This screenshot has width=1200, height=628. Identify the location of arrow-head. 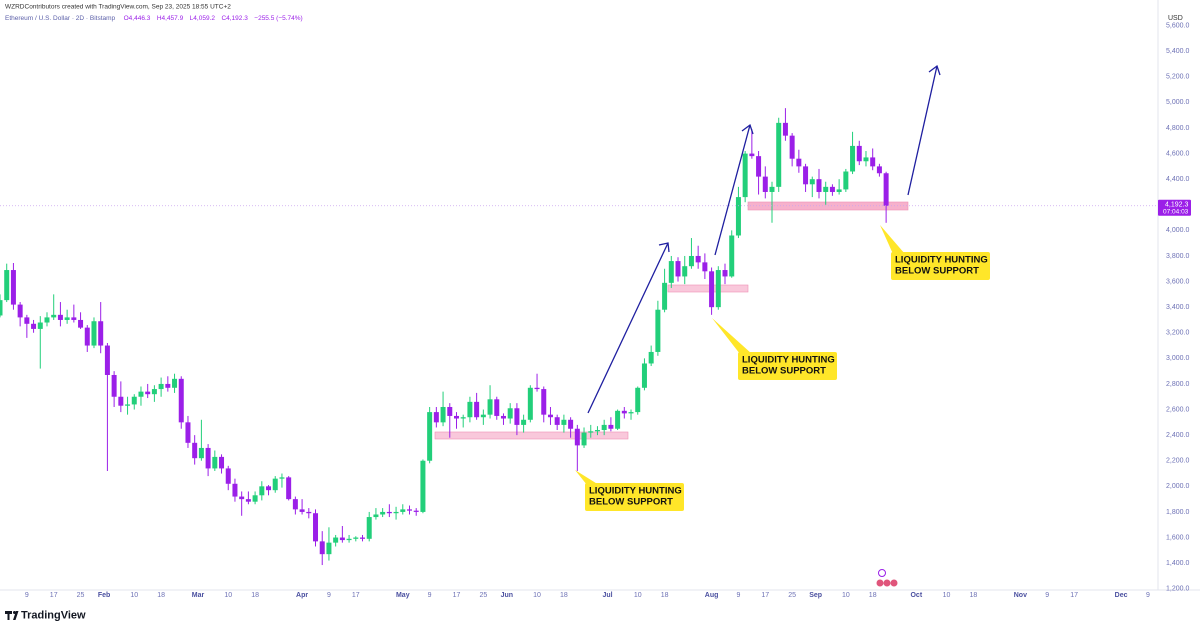
(747, 129).